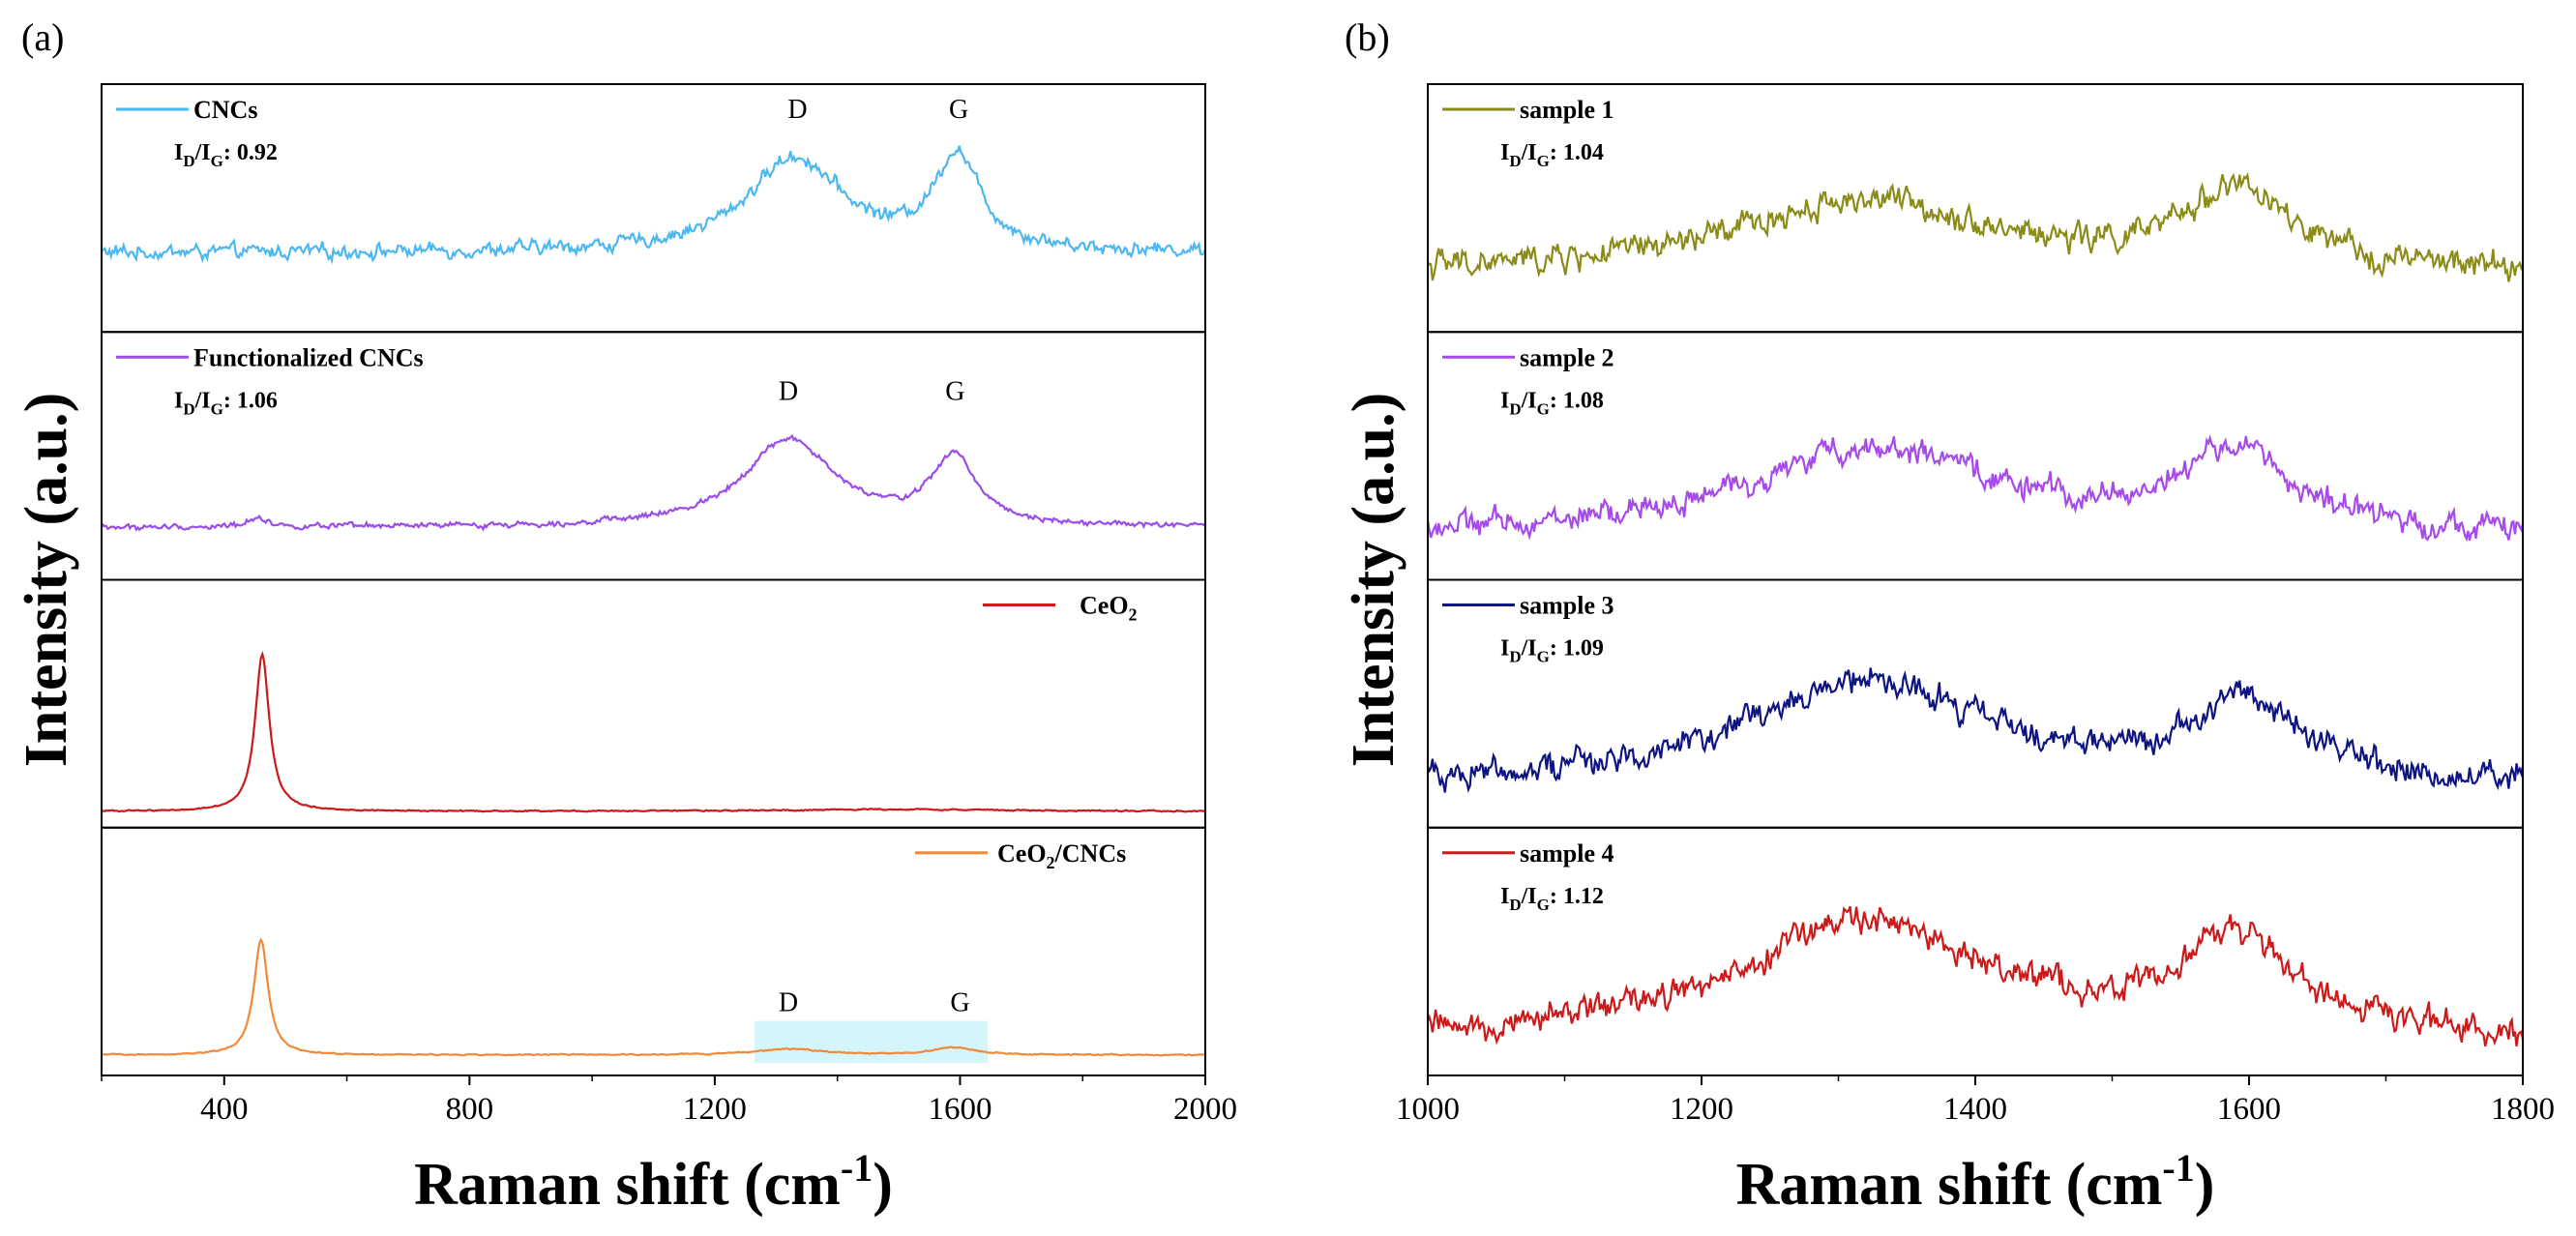 This screenshot has height=1236, width=2576. I want to click on legend-label: sample 3, so click(1567, 606).